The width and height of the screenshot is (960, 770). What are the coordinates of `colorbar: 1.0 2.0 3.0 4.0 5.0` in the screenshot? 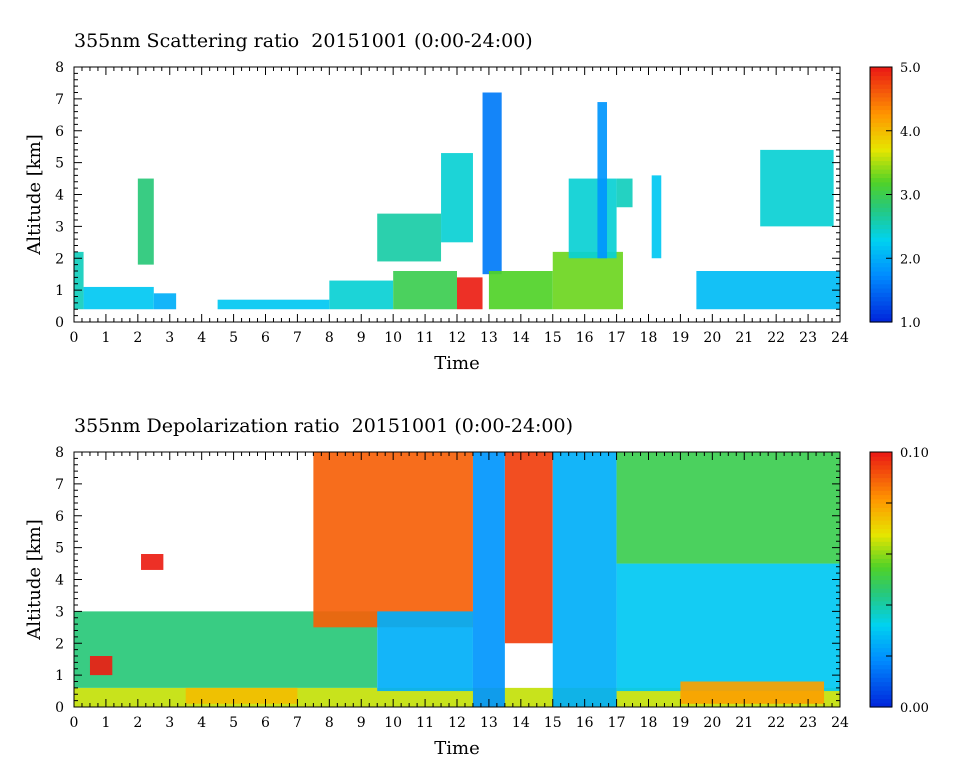 It's located at (895, 196).